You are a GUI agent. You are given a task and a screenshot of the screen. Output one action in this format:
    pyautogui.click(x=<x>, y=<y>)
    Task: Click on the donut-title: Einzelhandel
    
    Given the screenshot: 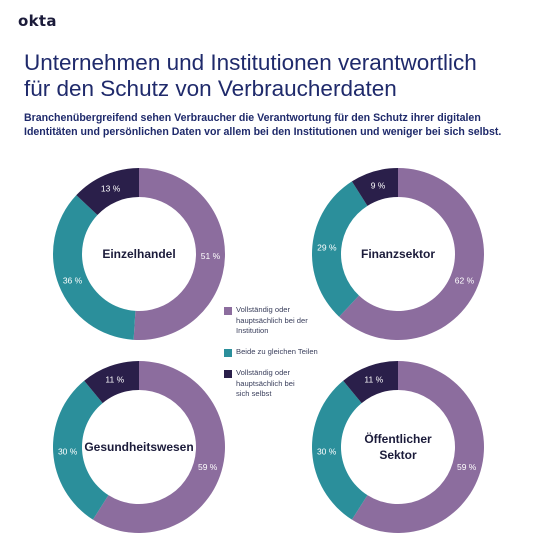 What is the action you would take?
    pyautogui.click(x=138, y=254)
    